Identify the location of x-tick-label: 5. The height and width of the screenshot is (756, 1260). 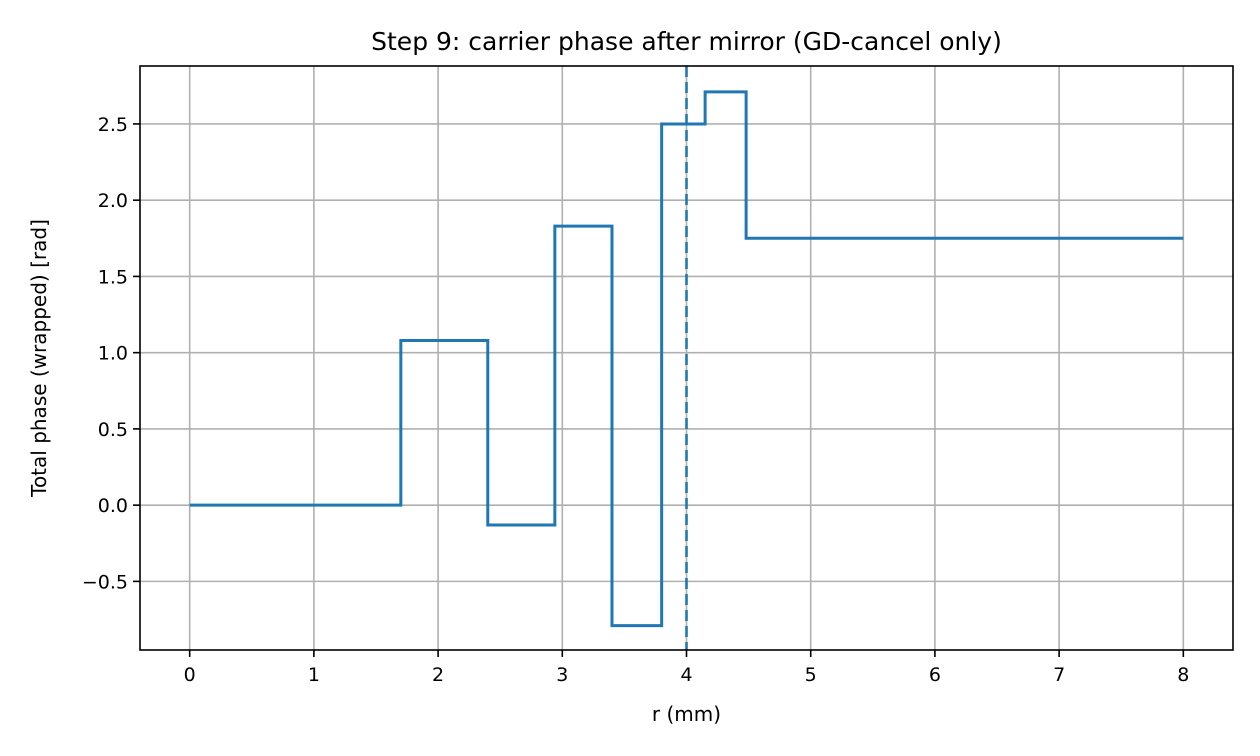
(811, 675).